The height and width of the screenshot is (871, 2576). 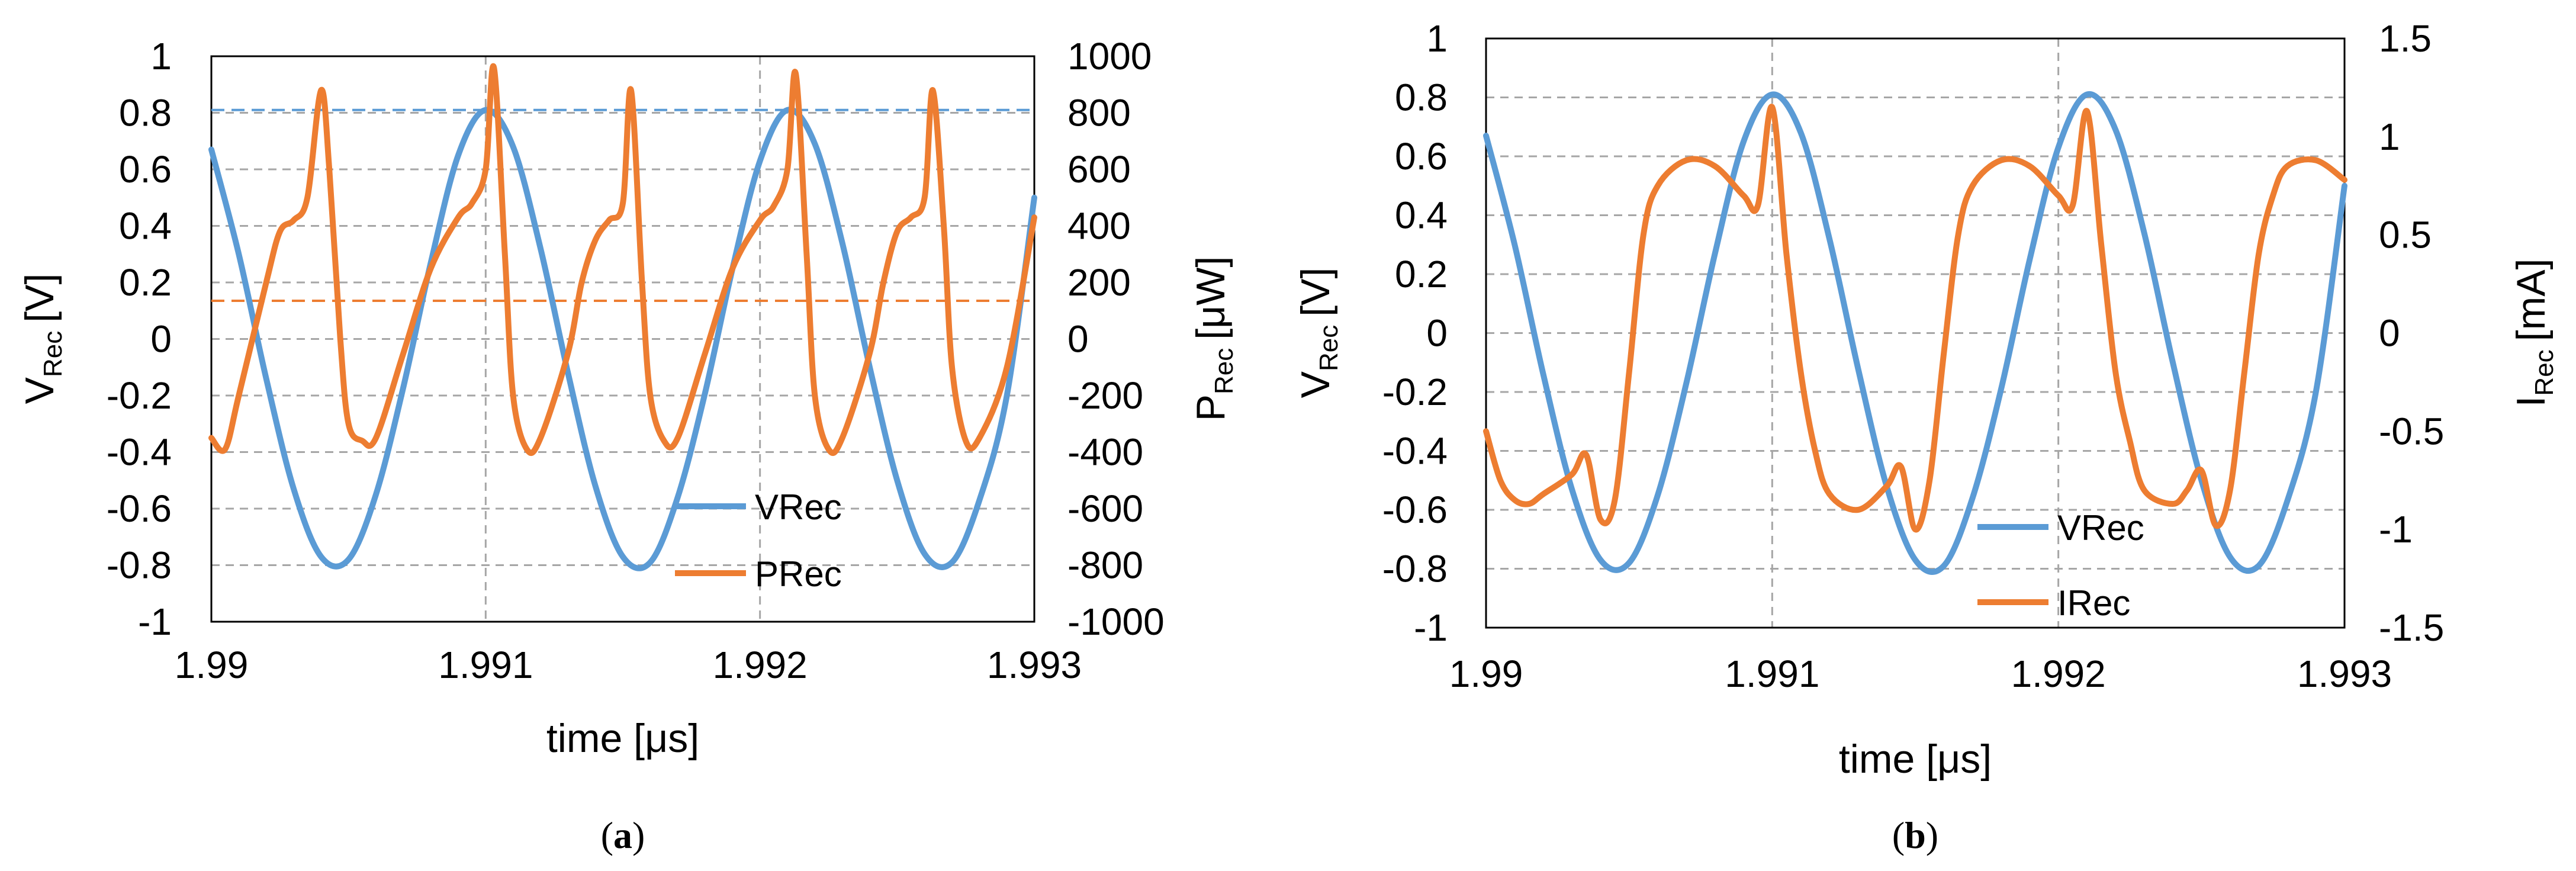 I want to click on y-tick-label-a-4: 0.2, so click(x=145, y=283).